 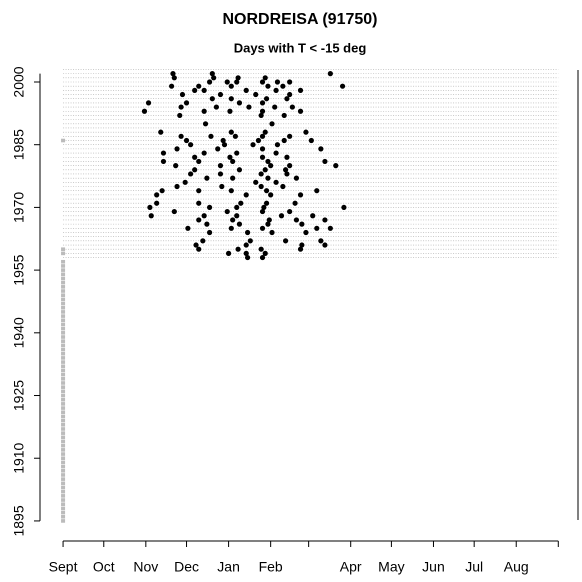 I want to click on x-tick-label: Apr, so click(x=351, y=567).